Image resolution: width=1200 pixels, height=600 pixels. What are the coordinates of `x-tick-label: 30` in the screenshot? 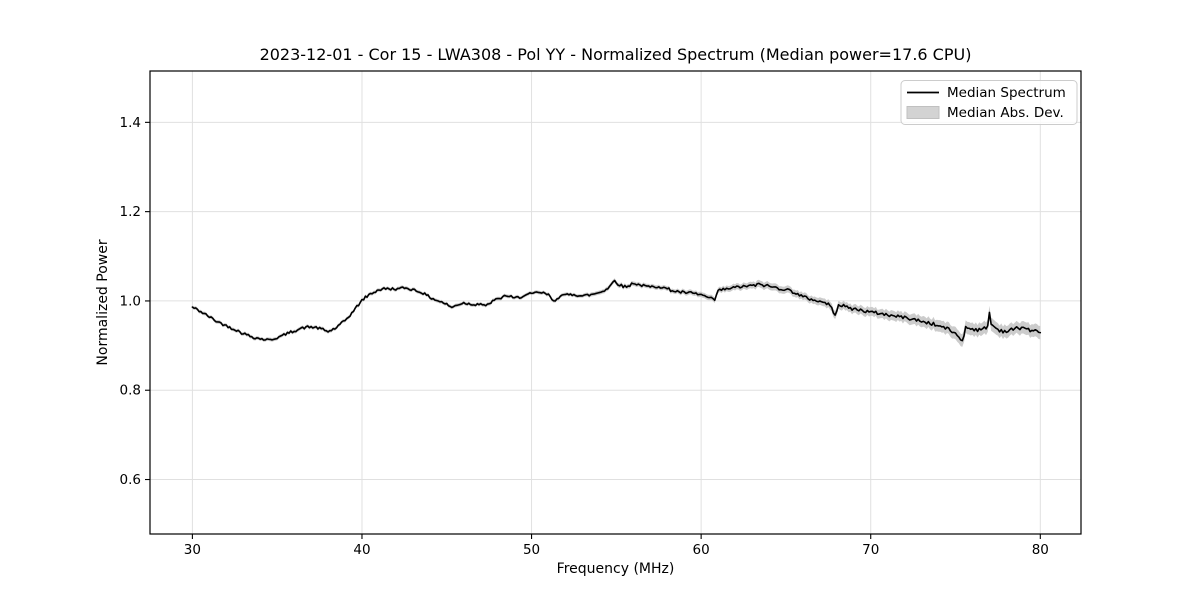 It's located at (192, 550).